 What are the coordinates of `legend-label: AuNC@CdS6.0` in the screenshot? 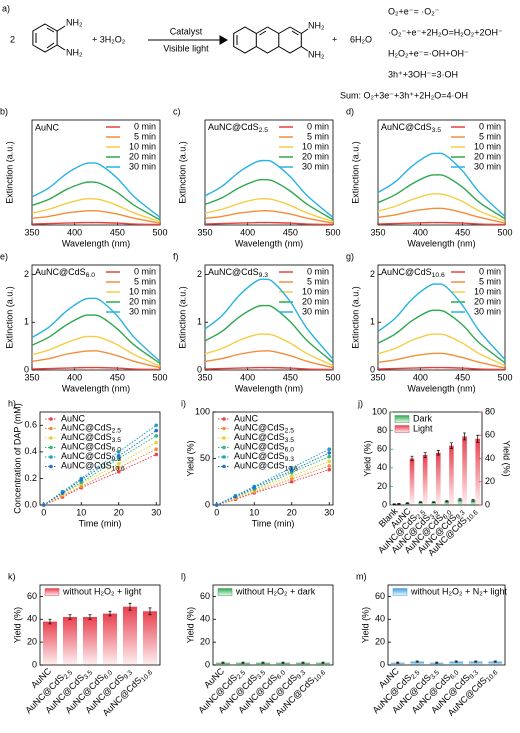 It's located at (264, 447).